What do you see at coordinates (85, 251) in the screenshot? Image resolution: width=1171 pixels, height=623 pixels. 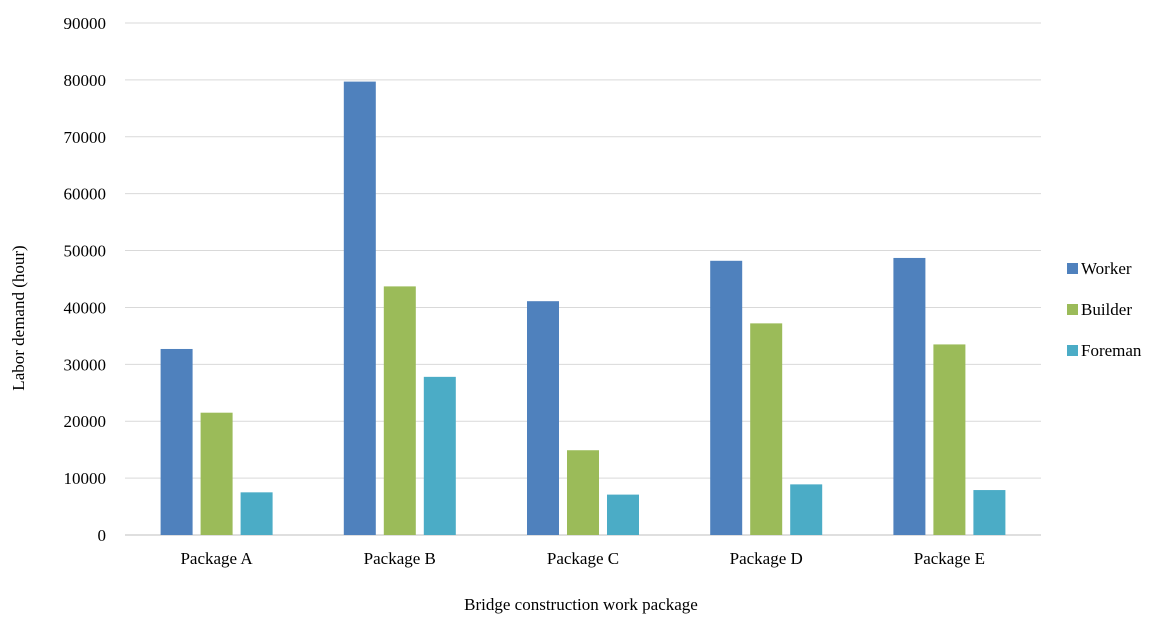 I see `y-tick-label: 50000` at bounding box center [85, 251].